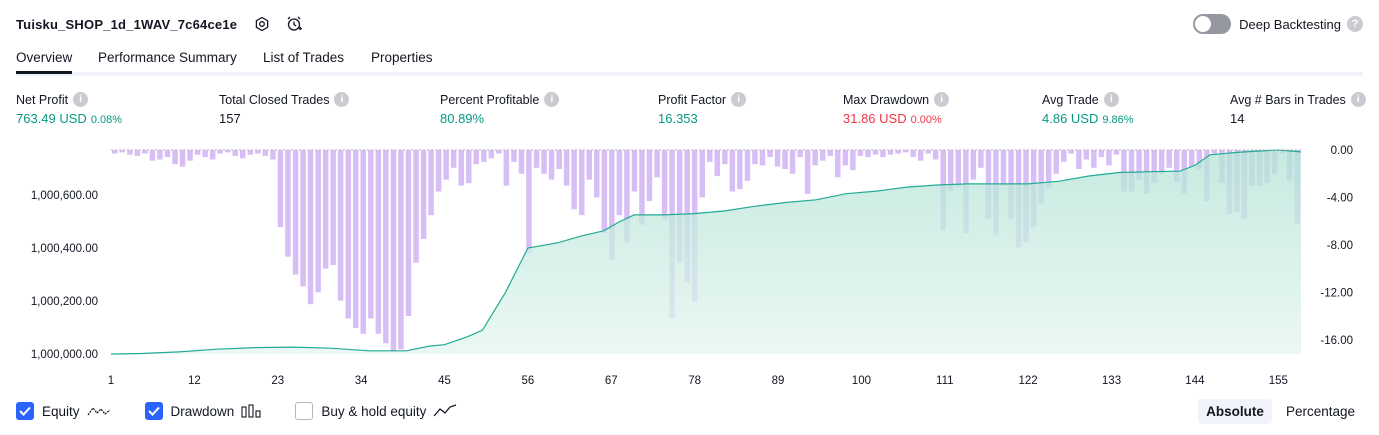 The width and height of the screenshot is (1379, 435). What do you see at coordinates (64, 302) in the screenshot?
I see `left-axis-label: 1,000,200.00` at bounding box center [64, 302].